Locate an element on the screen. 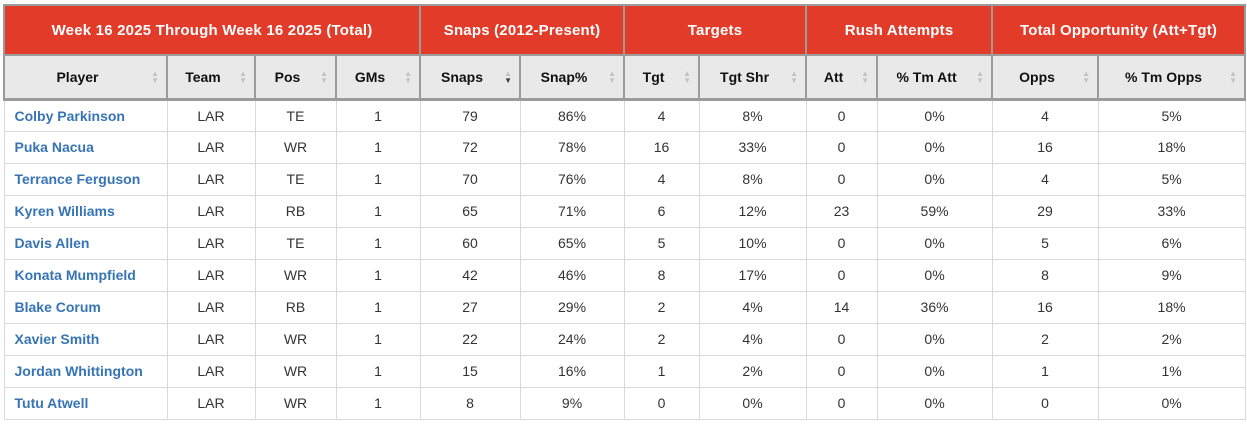 The width and height of the screenshot is (1247, 426). cell-player: Blake Corum is located at coordinates (85, 307).